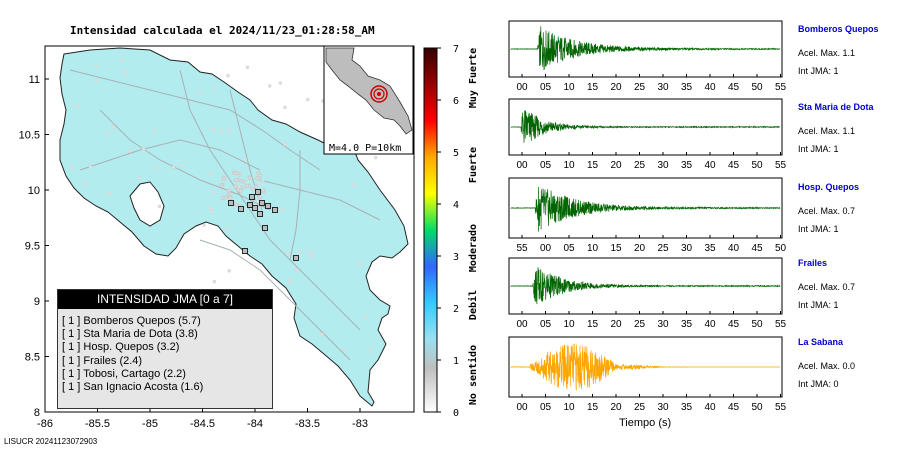  I want to click on y-tick-label: 9.5, so click(32, 247).